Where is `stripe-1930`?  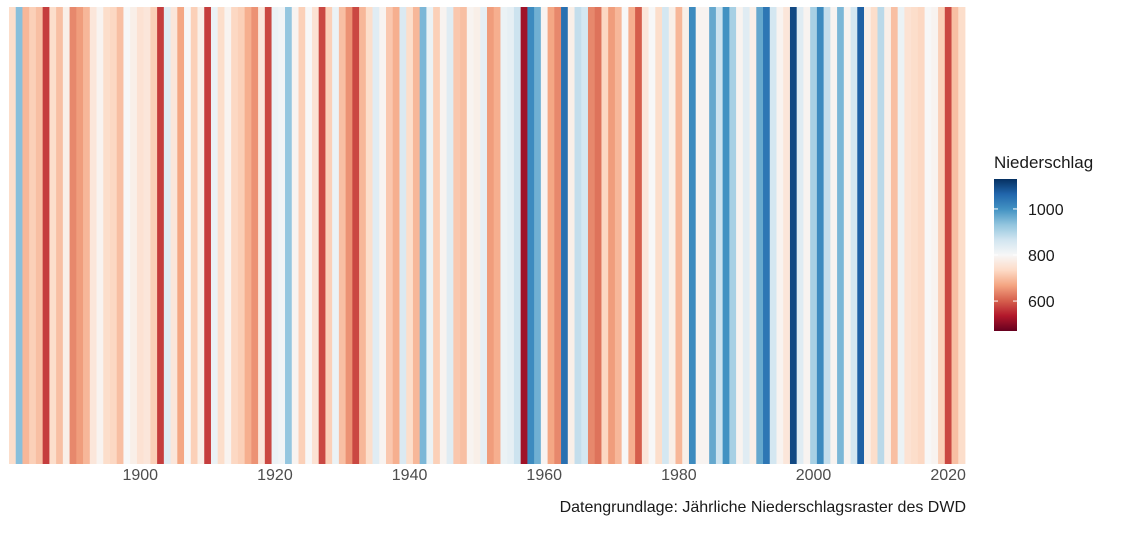 stripe-1930 is located at coordinates (342, 235).